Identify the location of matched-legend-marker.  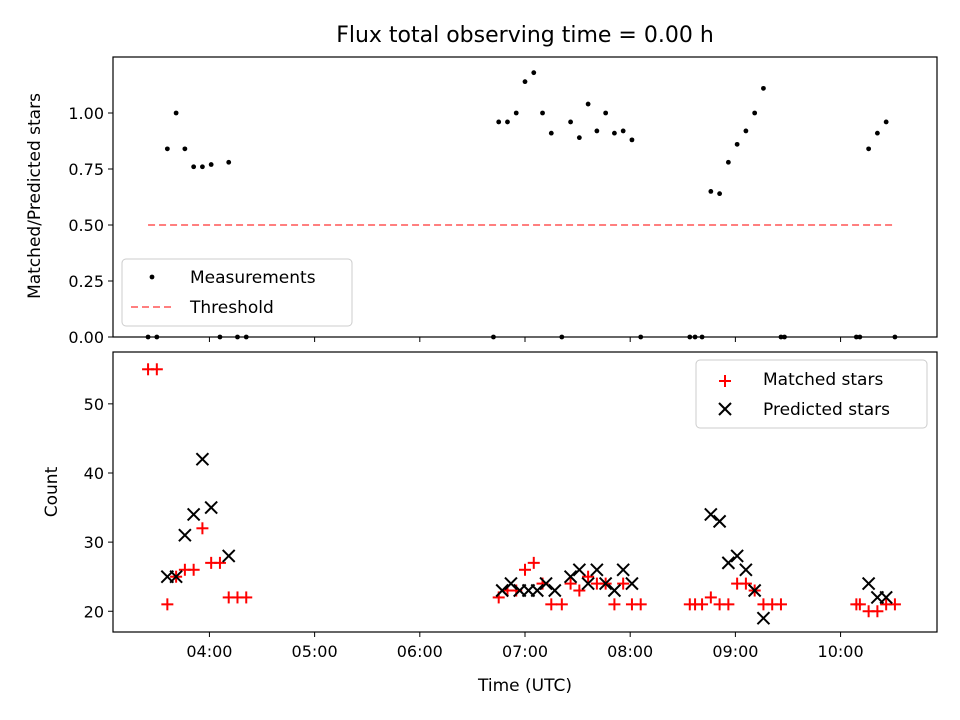
(725, 381).